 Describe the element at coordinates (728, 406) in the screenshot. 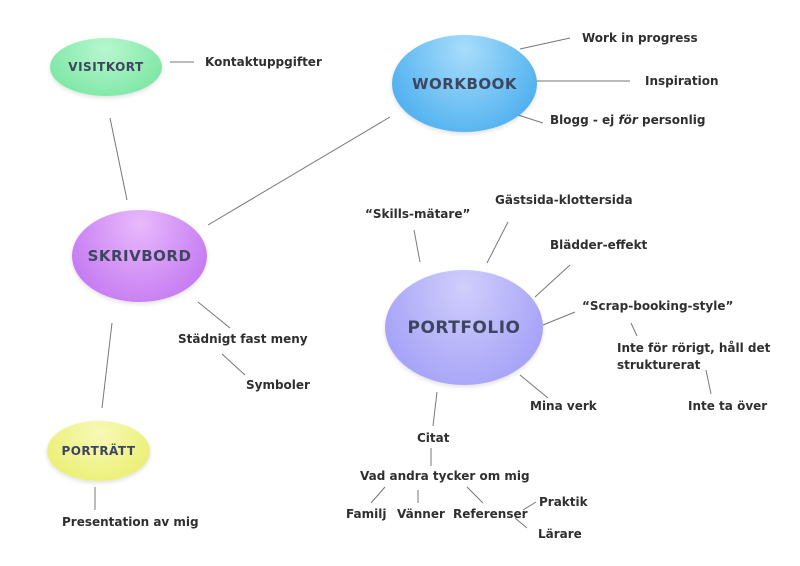

I see `label-inte-ta-over: Inte ta över` at that location.